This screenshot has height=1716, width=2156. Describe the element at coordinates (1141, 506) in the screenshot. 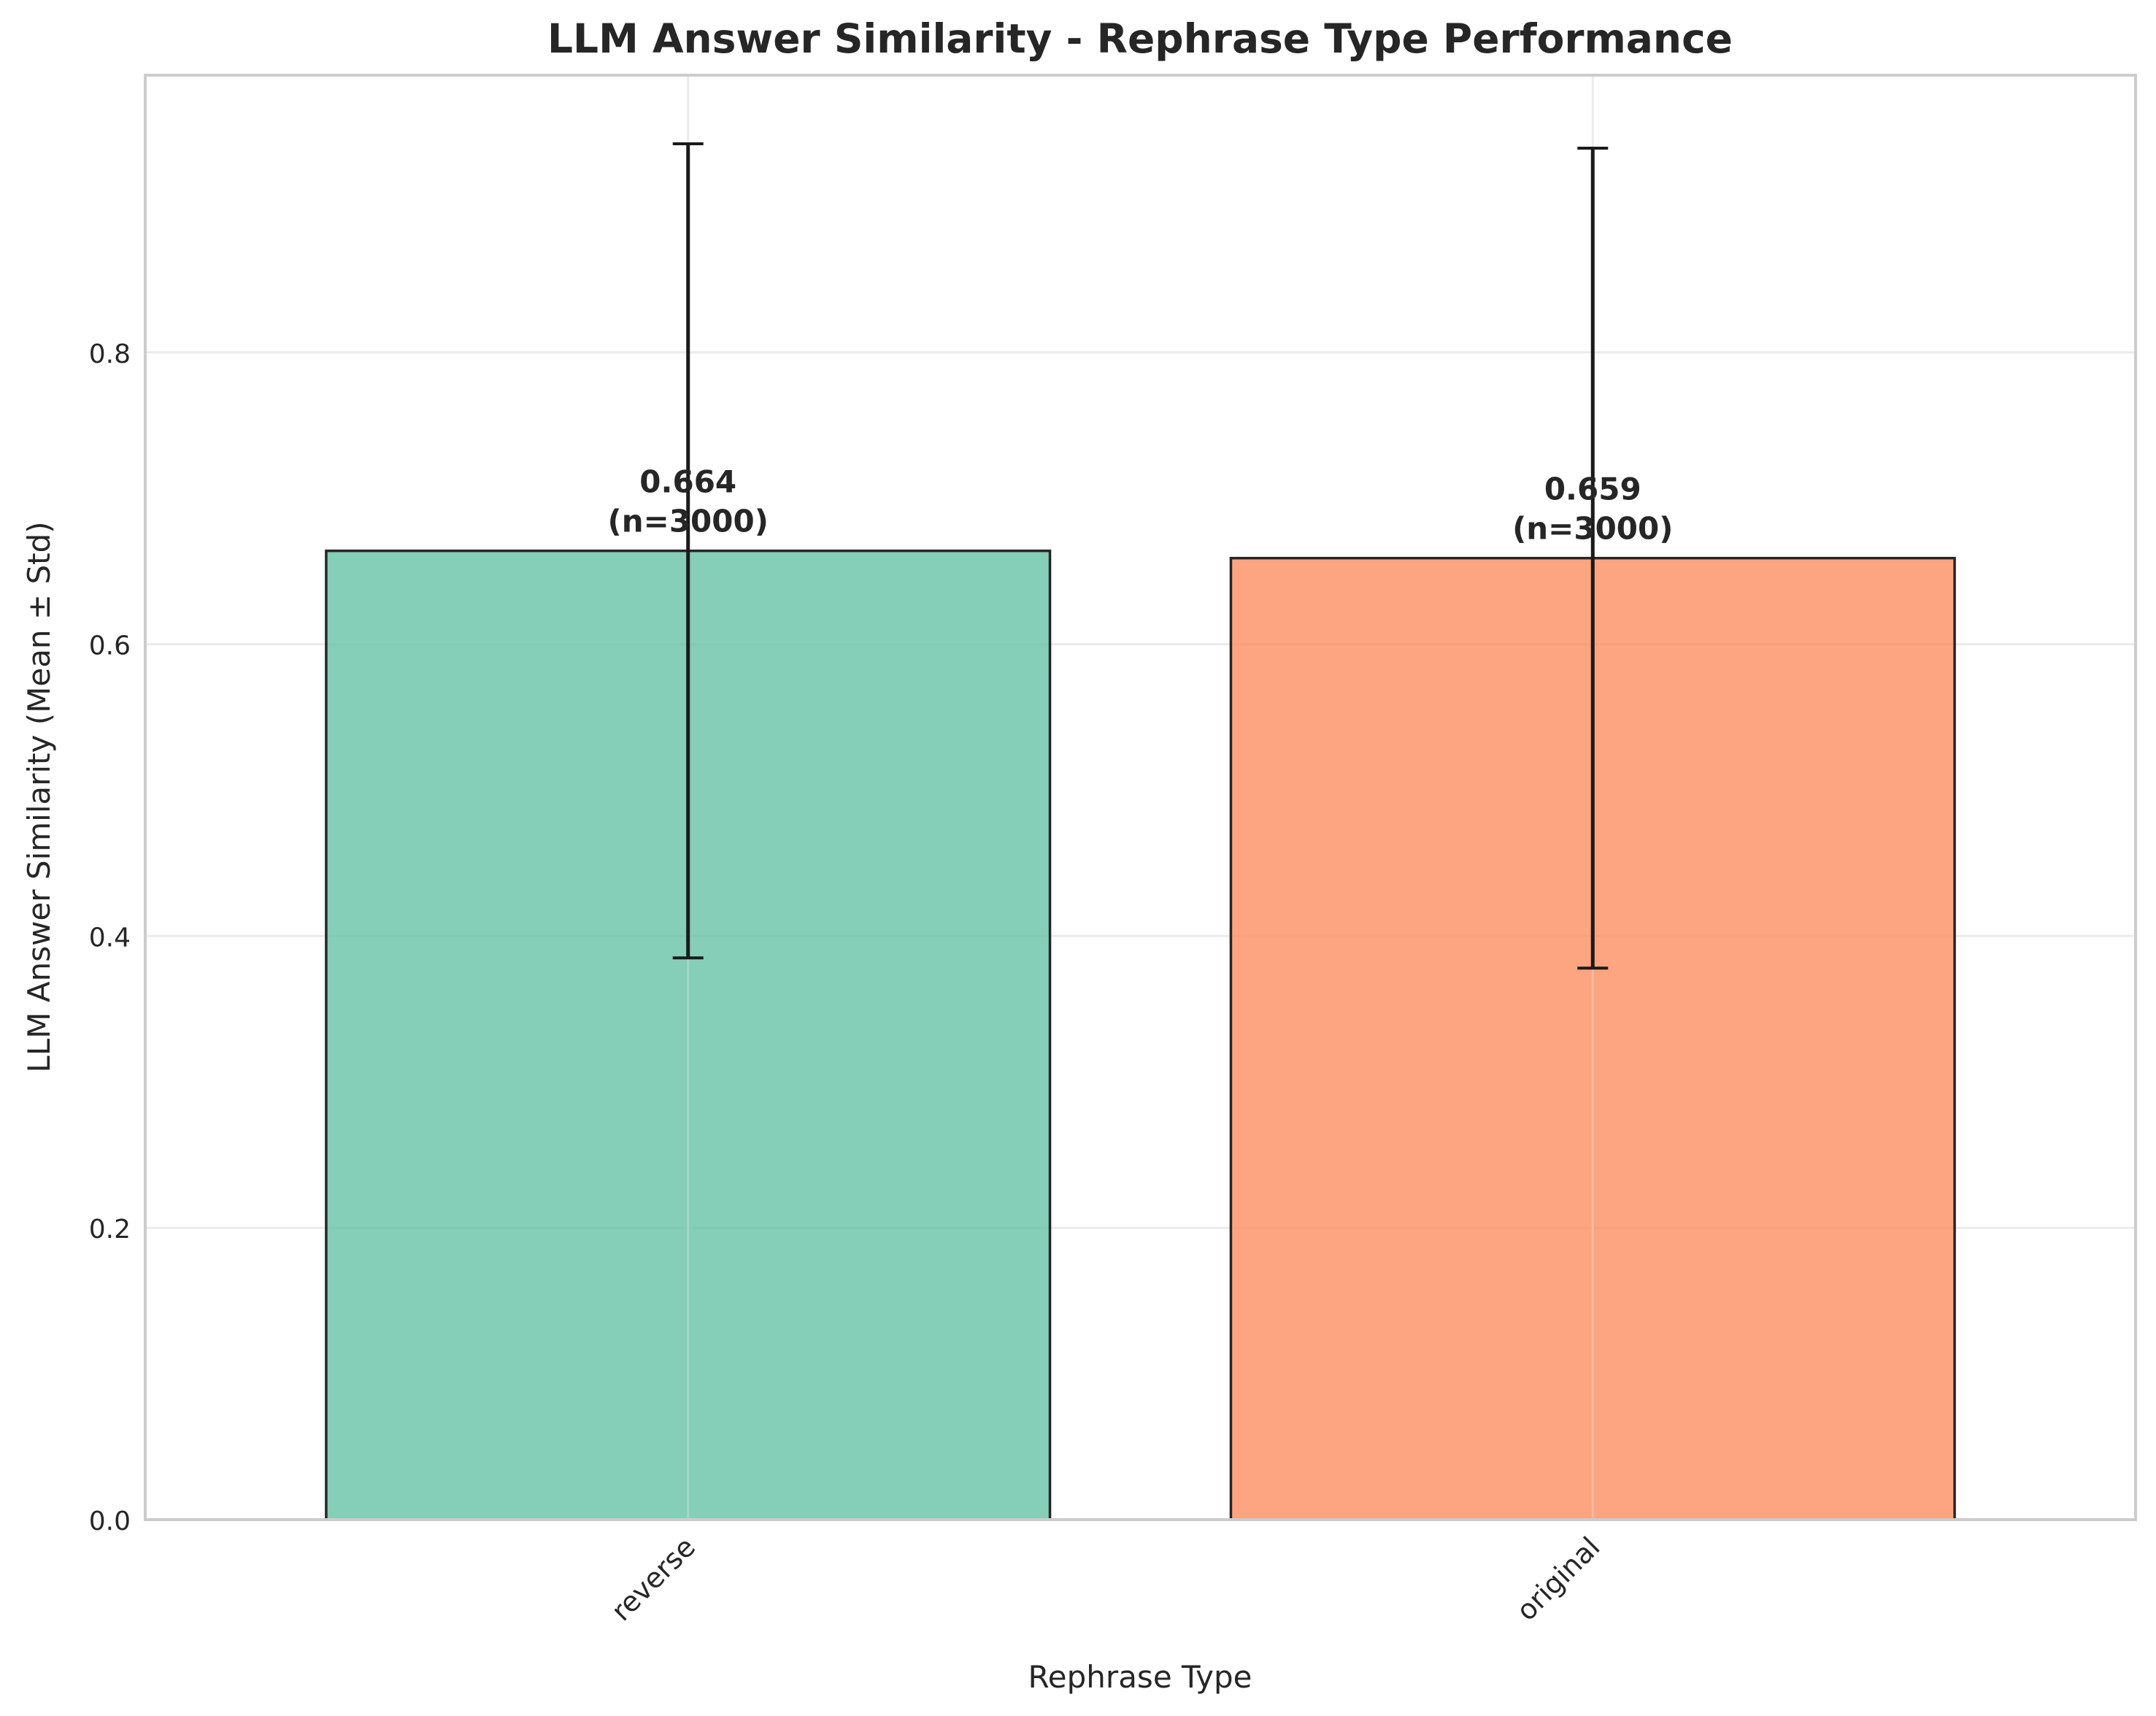

I see `data-labels: 0.664 (n=3000) 0.659 (n=3000)` at that location.